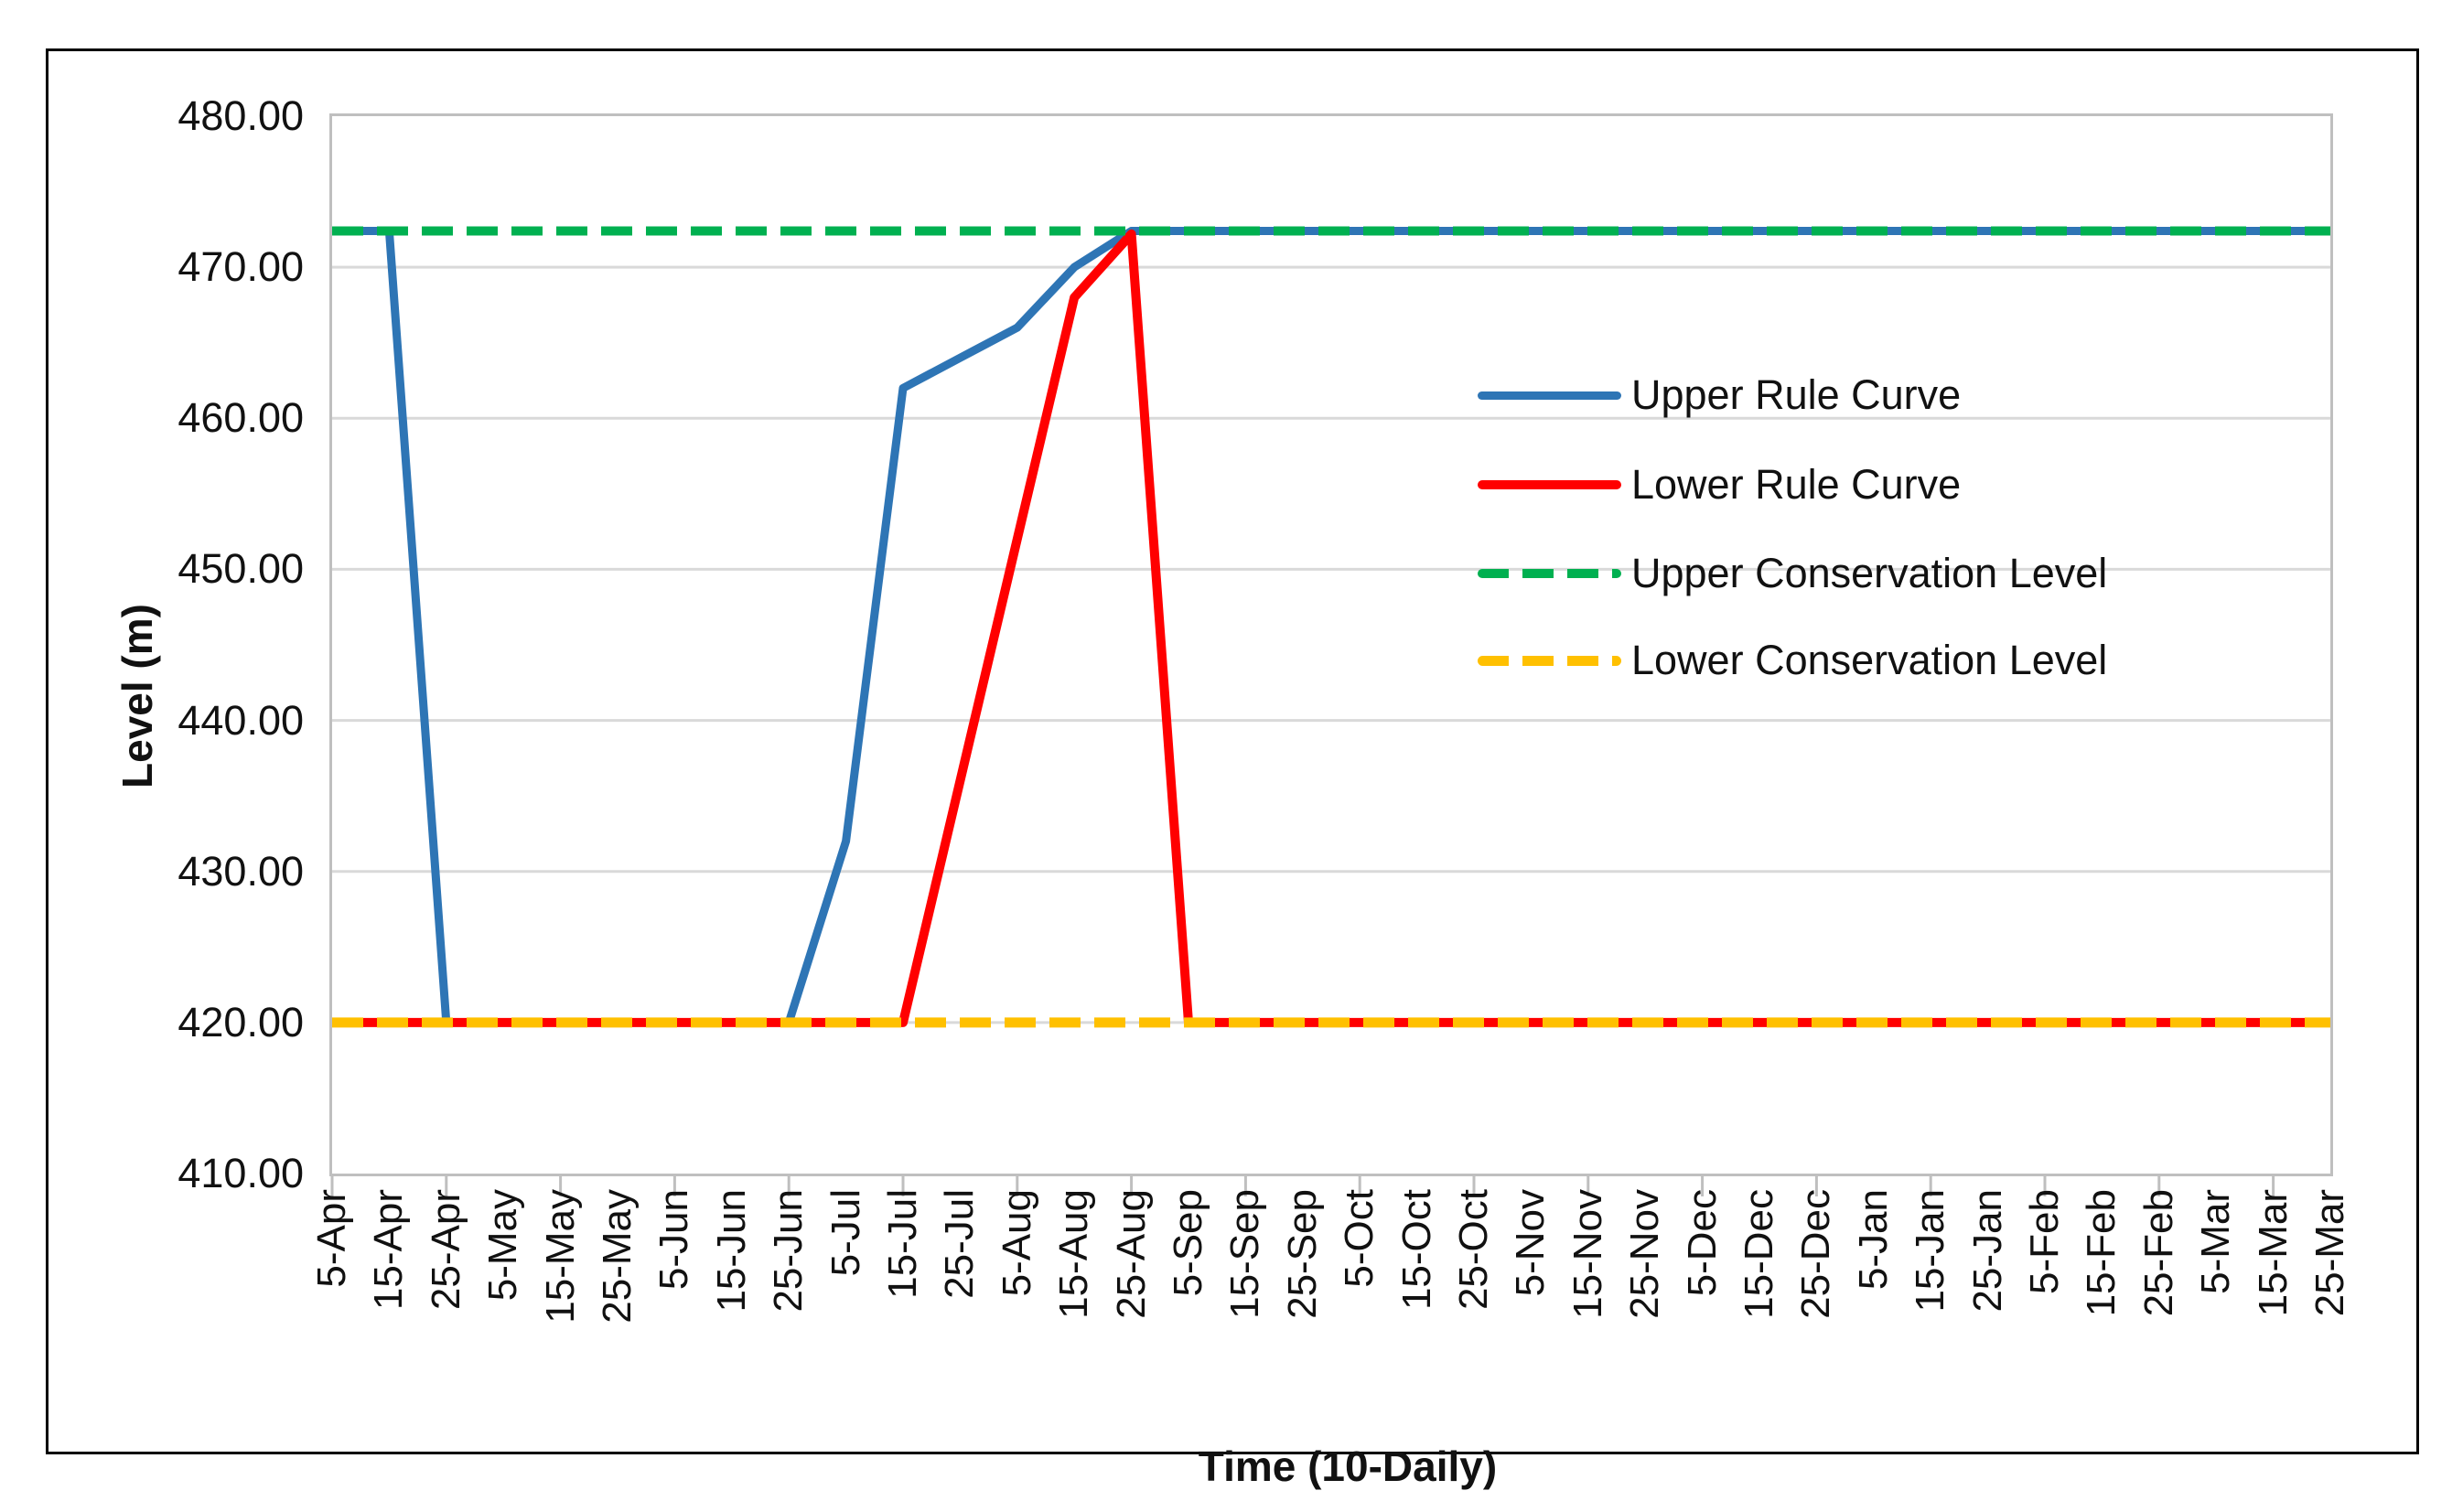 The image size is (2463, 1512). Describe the element at coordinates (674, 1240) in the screenshot. I see `x-tick-label: 5-Jun` at that location.